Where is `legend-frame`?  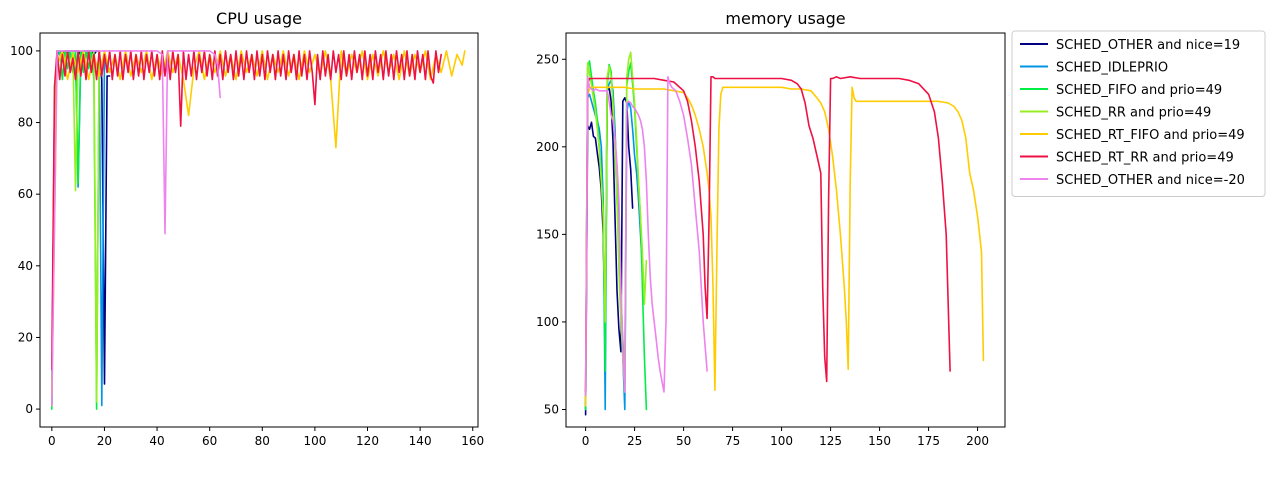 legend-frame is located at coordinates (1138, 113).